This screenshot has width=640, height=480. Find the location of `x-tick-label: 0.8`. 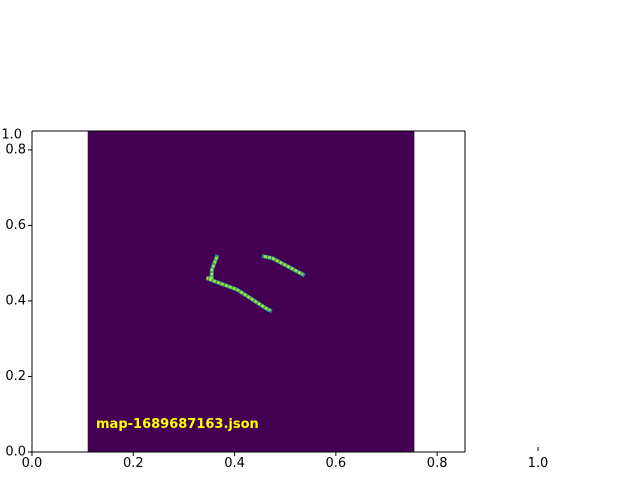

x-tick-label: 0.8 is located at coordinates (437, 463).